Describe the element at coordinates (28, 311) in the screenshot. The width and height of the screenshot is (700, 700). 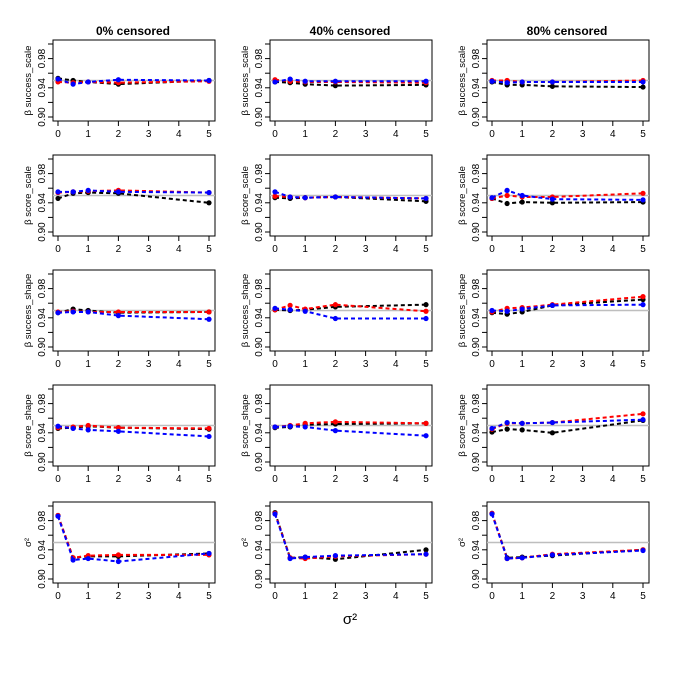
I see `row-label: β success_shape` at that location.